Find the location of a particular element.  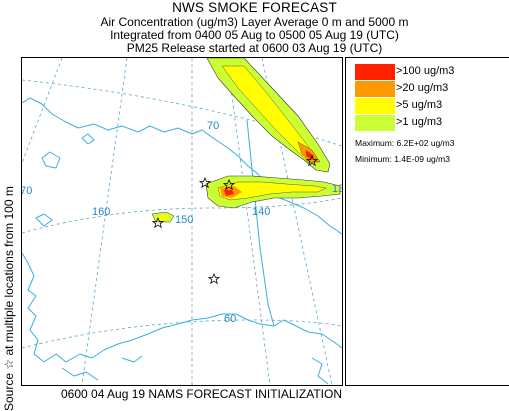

grid-label-lon: 140 is located at coordinates (261, 212).